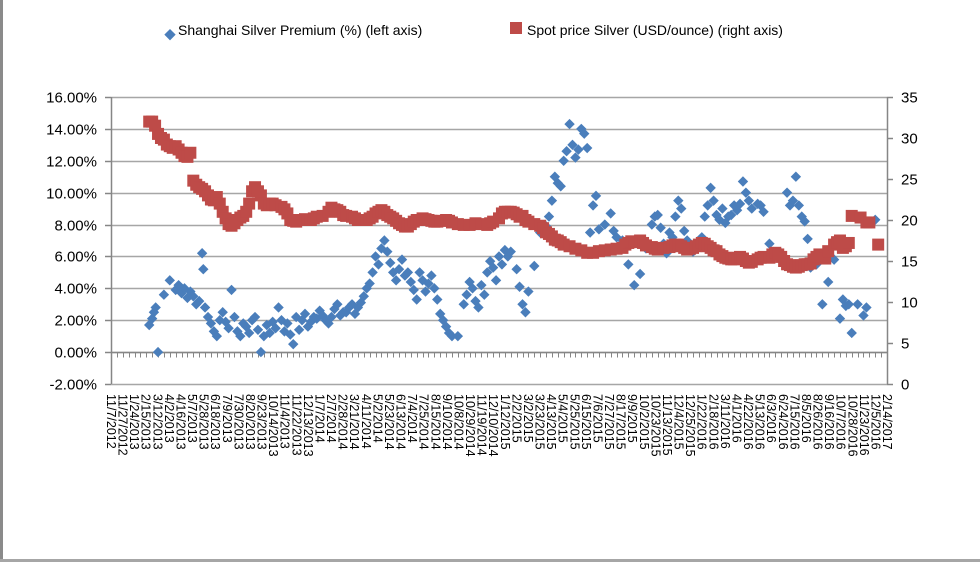  I want to click on y-right-tick-label: 15, so click(909, 262).